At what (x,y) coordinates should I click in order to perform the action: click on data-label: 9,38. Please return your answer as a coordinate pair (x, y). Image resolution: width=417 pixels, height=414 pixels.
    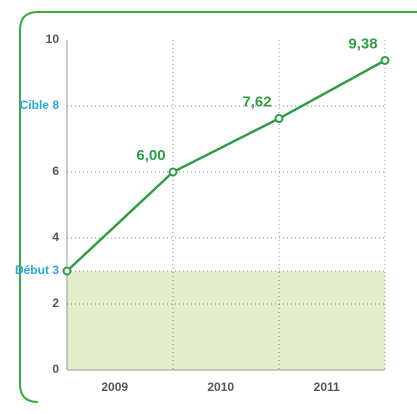
    Looking at the image, I should click on (362, 43).